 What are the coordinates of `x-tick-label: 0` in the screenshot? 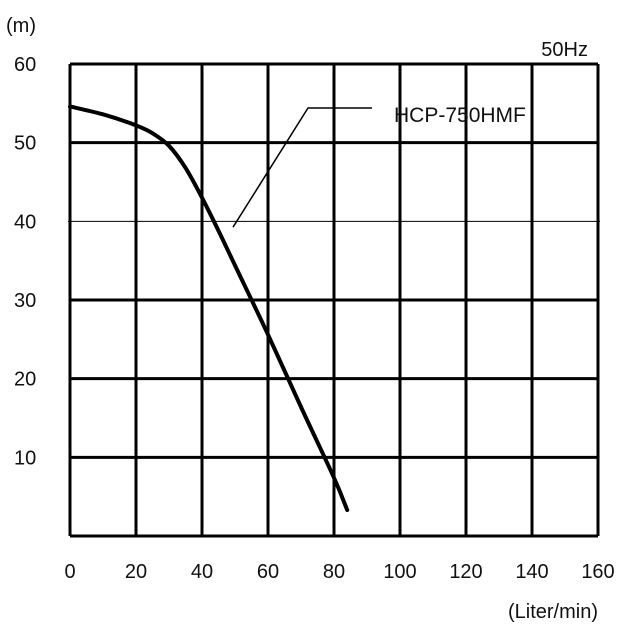 It's located at (69, 572).